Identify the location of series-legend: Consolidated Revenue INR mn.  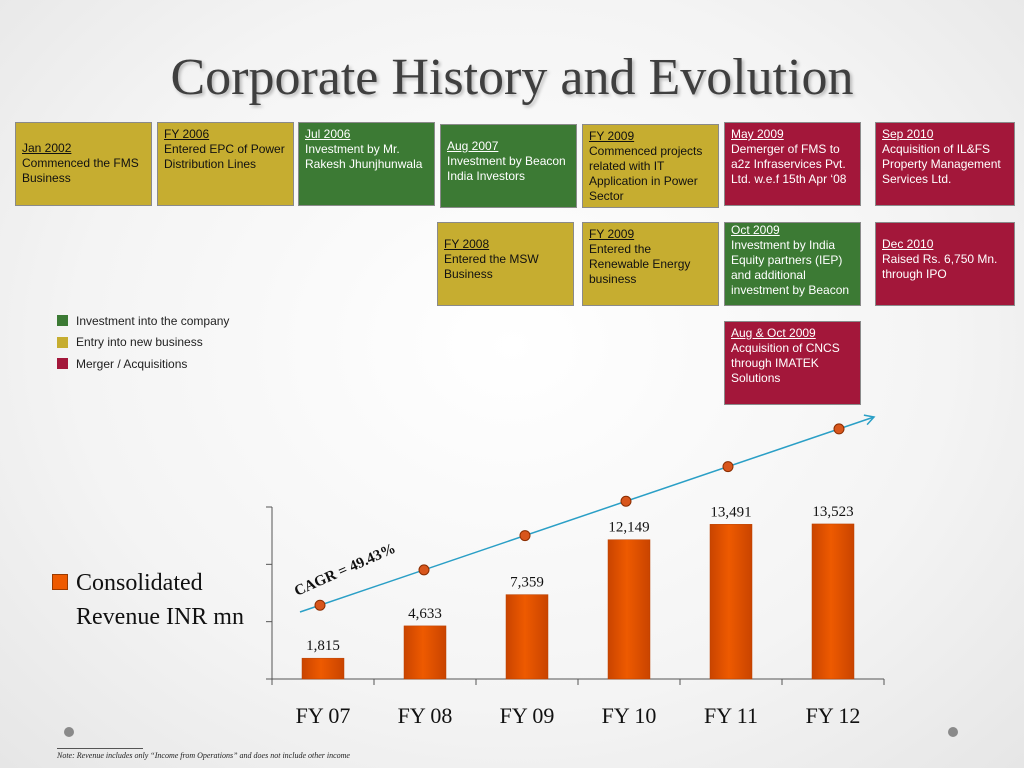
(149, 600).